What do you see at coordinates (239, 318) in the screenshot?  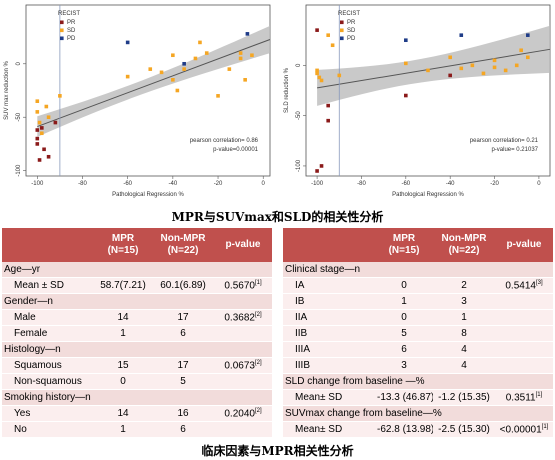 I see `cell-text: 0.3682` at bounding box center [239, 318].